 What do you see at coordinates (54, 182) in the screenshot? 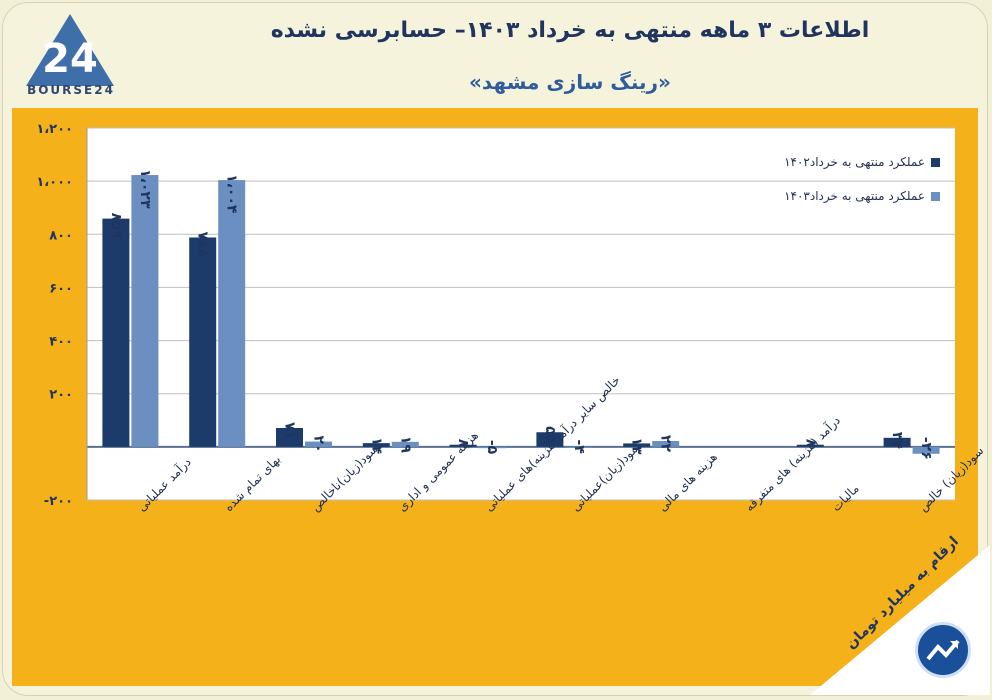
I see `y-tick-label: ۱،۰۰۰` at bounding box center [54, 182].